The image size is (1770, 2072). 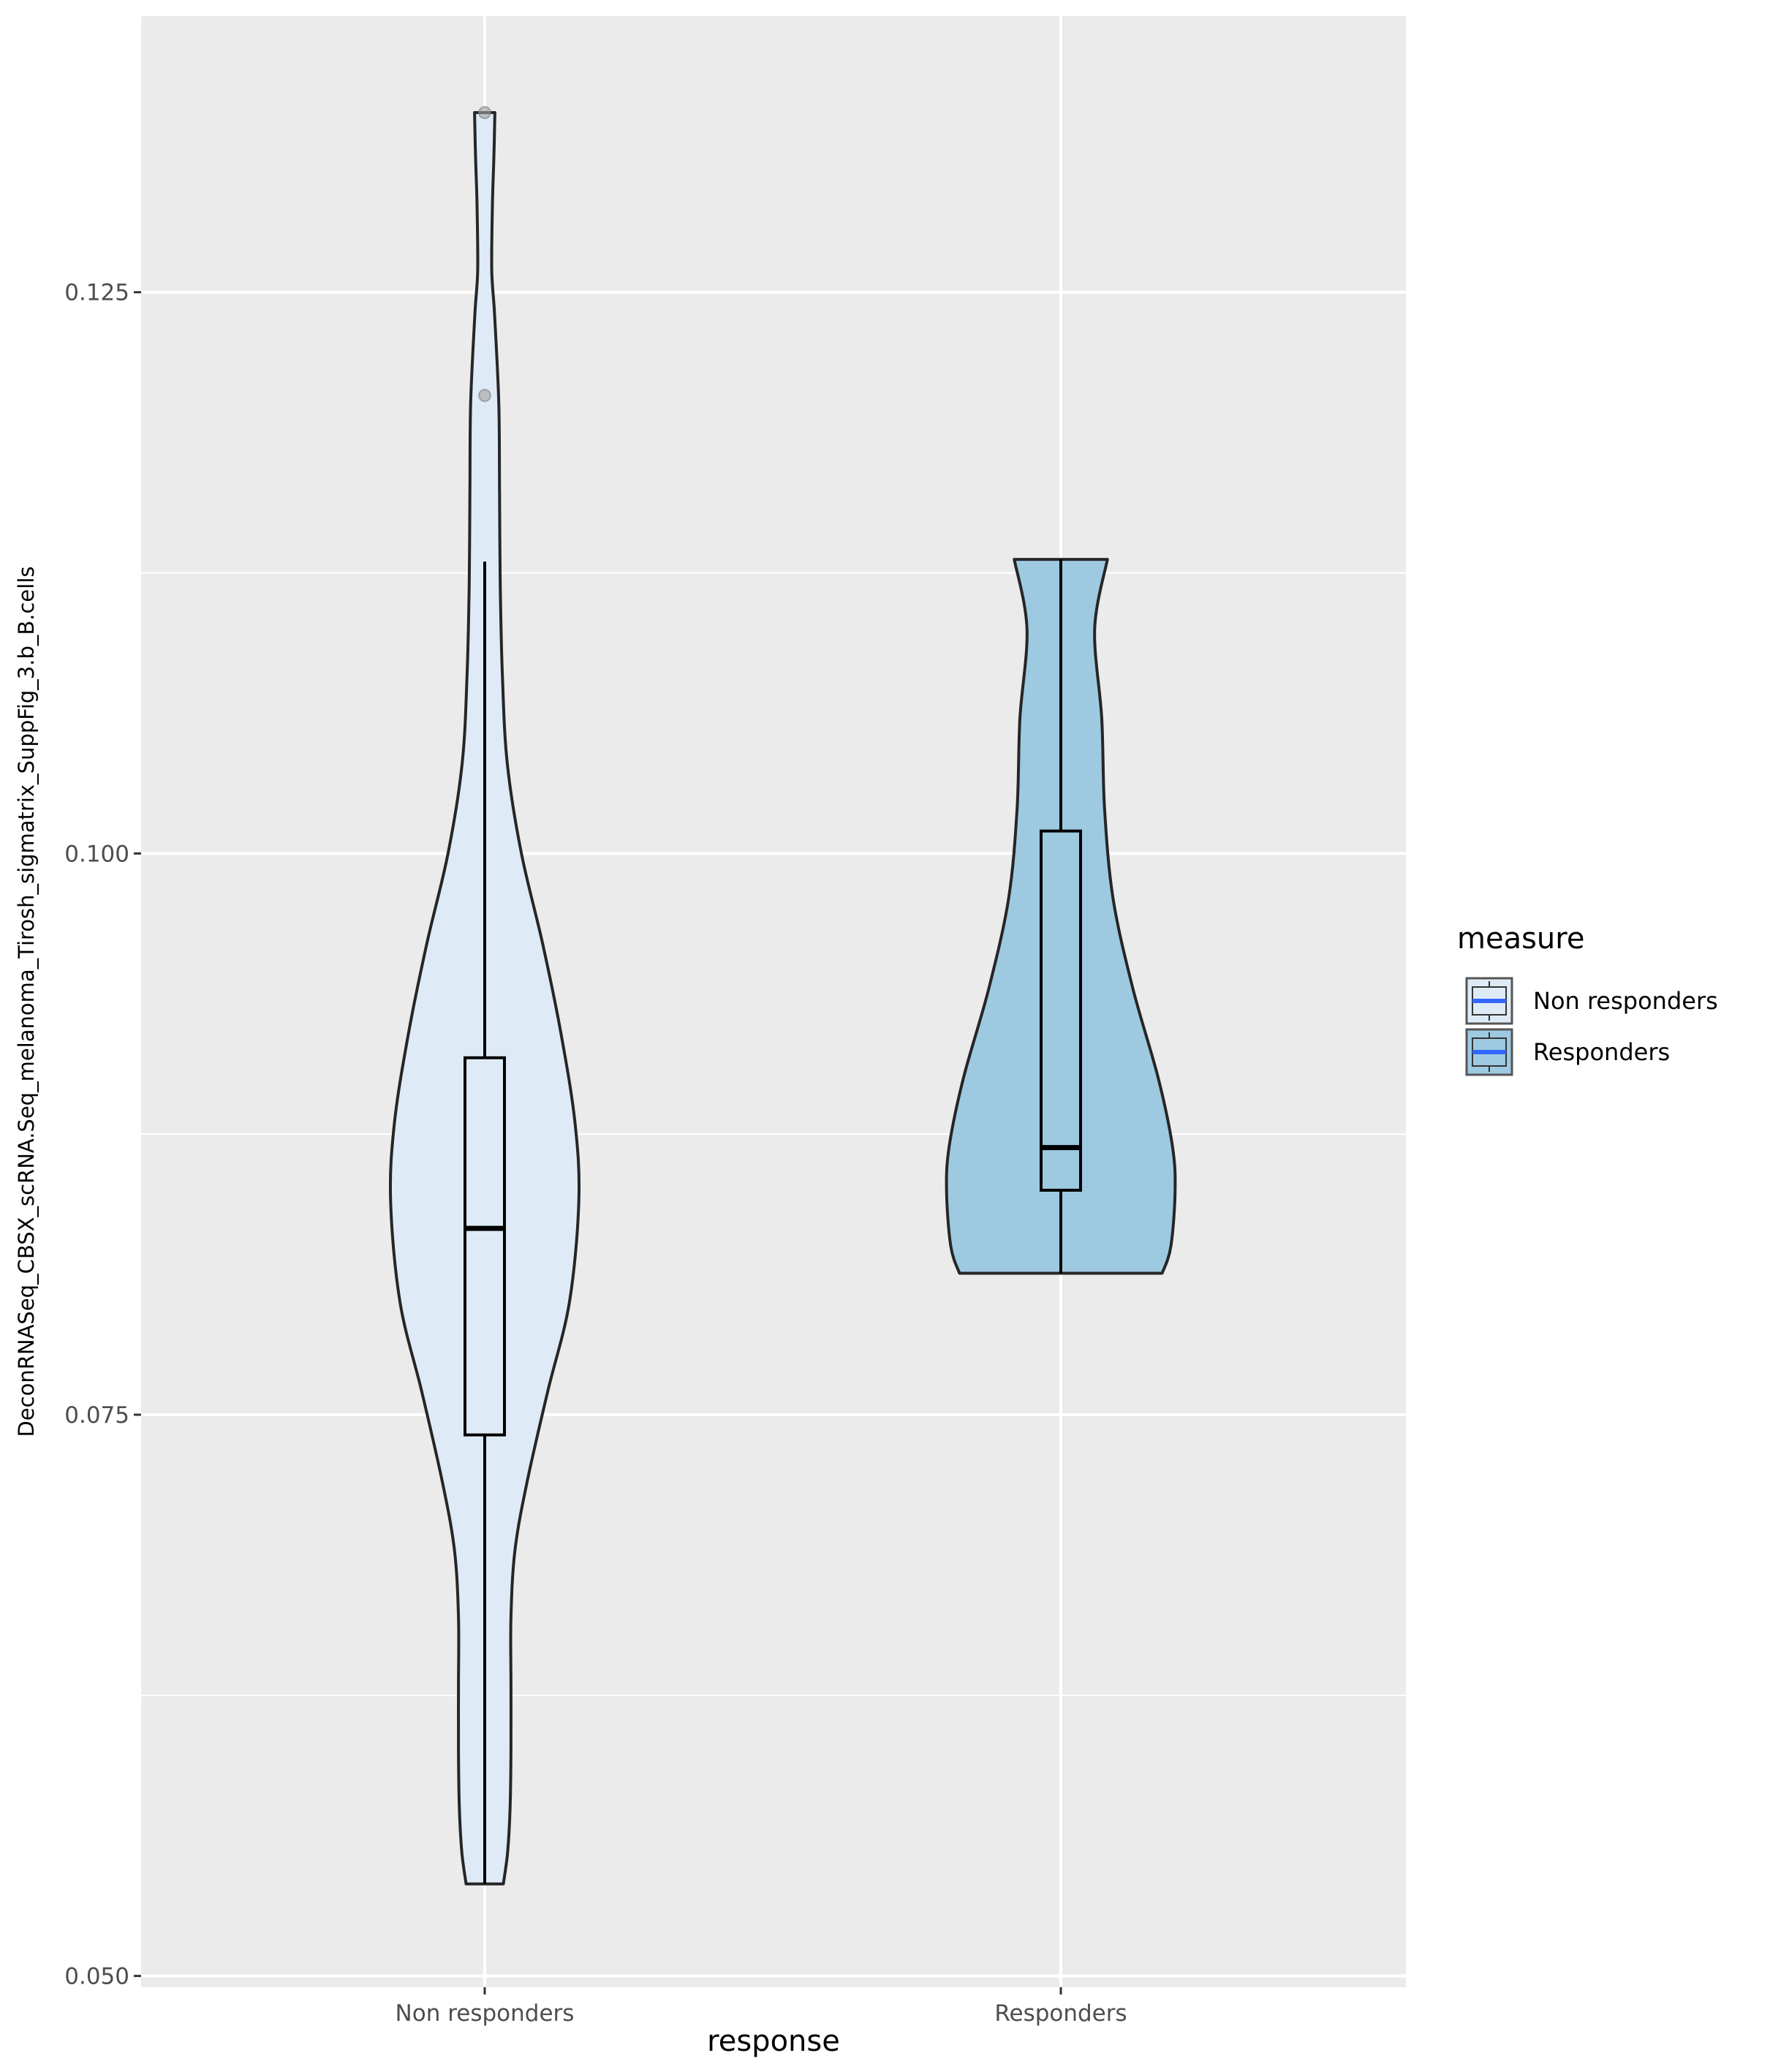 What do you see at coordinates (97, 1977) in the screenshot?
I see `y-tick-label: 0.050` at bounding box center [97, 1977].